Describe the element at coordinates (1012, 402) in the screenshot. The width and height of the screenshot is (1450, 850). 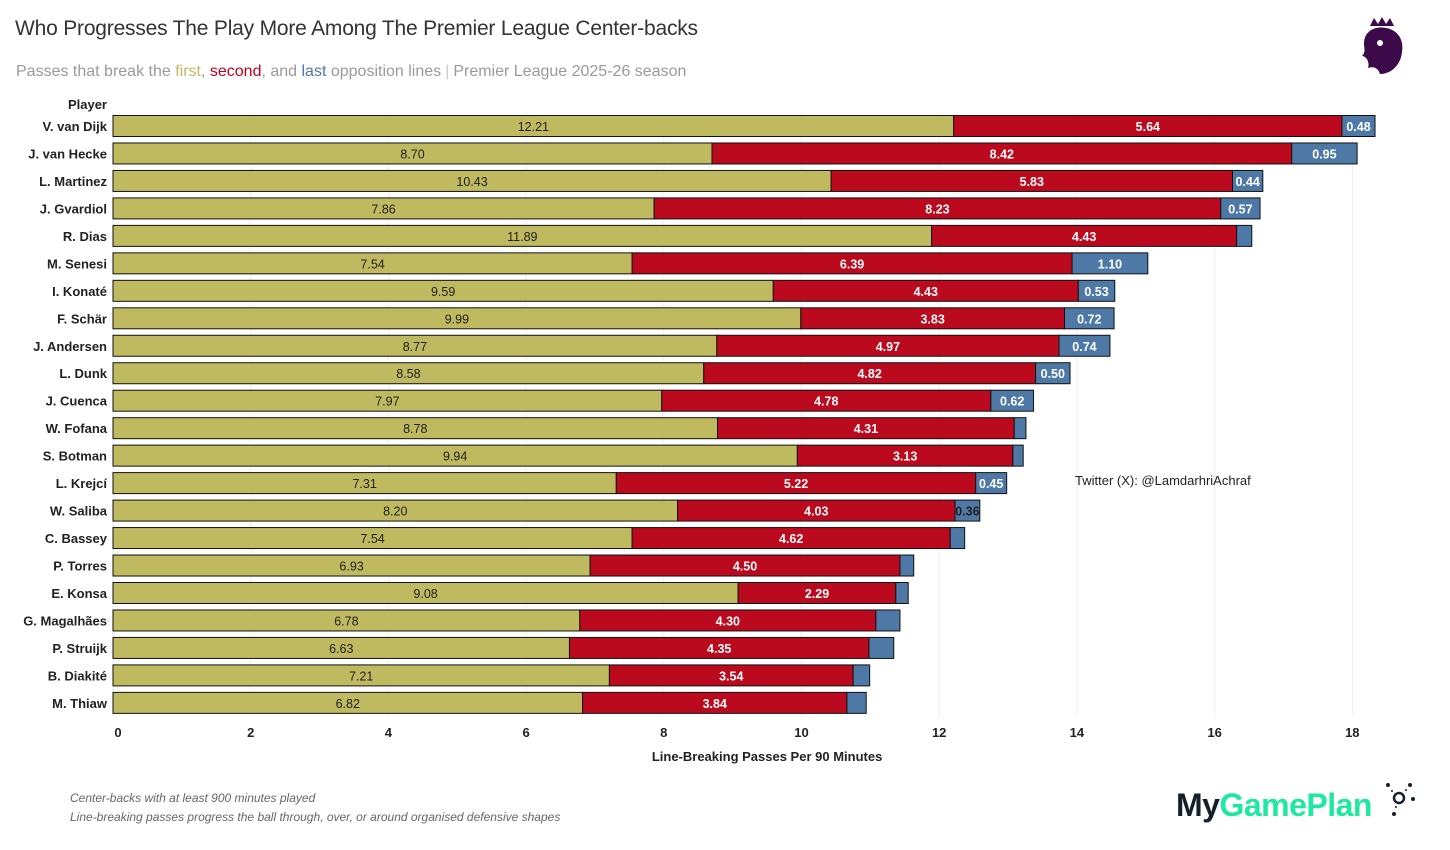
I see `bar-value-last: 0.62` at that location.